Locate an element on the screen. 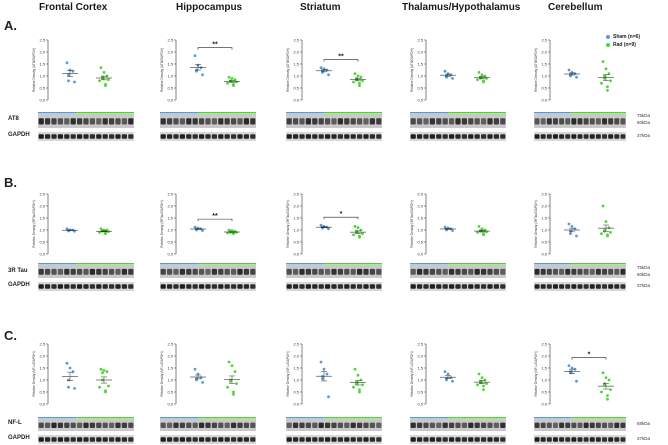 The width and height of the screenshot is (668, 445). legend: Sham (n=6) Rad (n=9) is located at coordinates (623, 41).